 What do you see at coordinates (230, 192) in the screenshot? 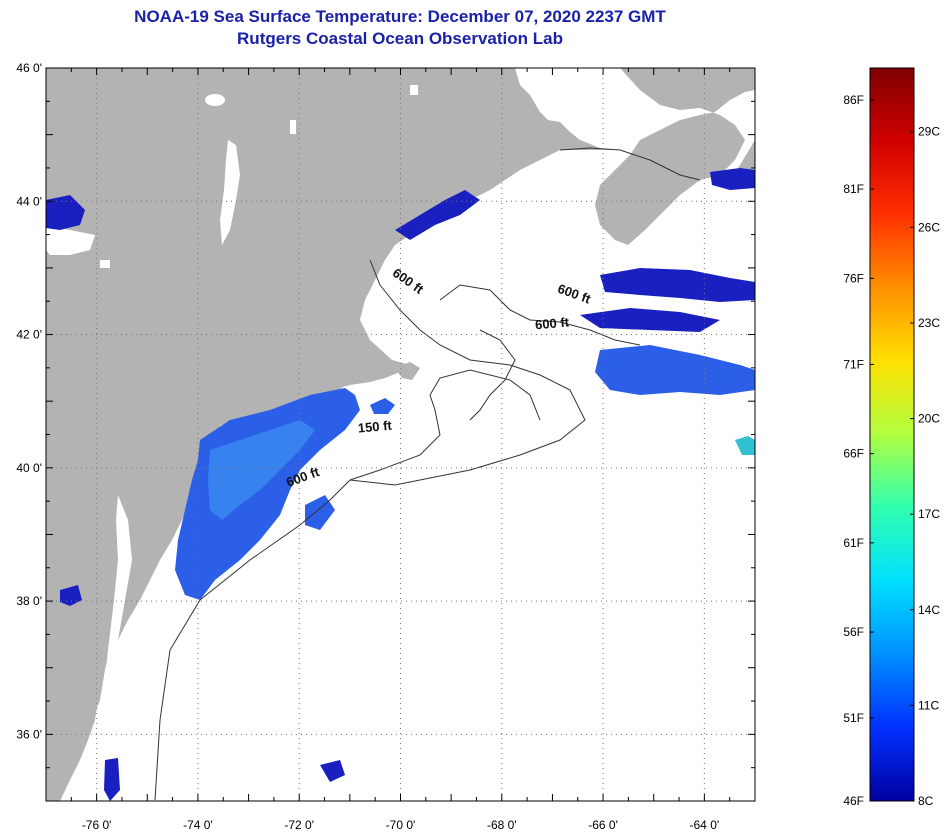
I see `lake-champlain` at bounding box center [230, 192].